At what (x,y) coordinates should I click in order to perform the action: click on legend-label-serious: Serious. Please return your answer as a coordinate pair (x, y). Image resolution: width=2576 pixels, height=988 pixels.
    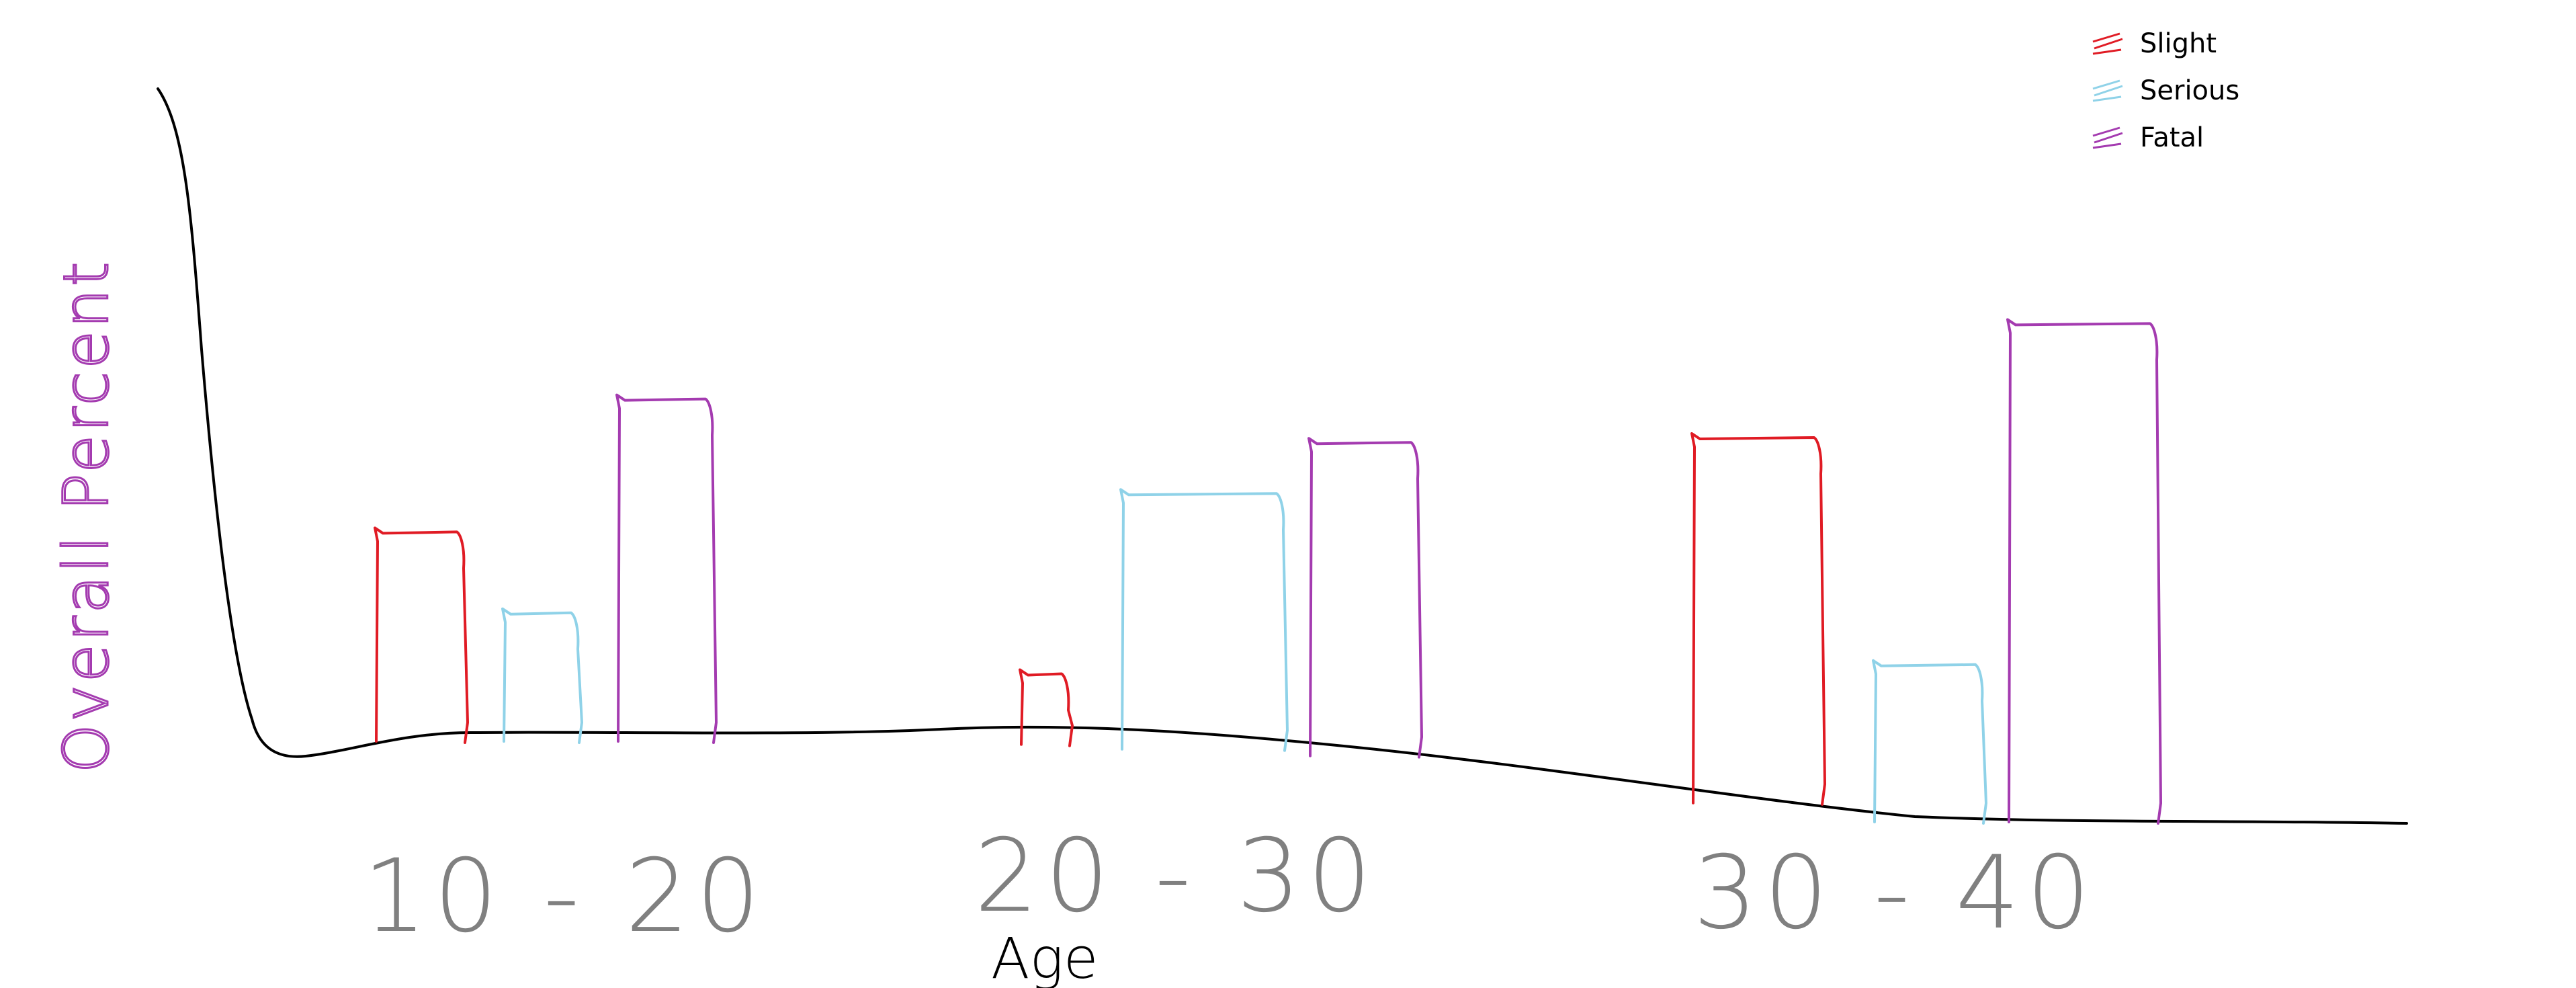
    Looking at the image, I should click on (2189, 90).